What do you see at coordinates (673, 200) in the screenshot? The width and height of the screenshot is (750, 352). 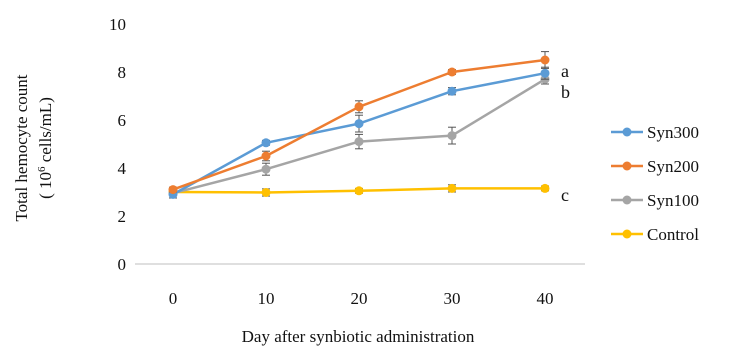 I see `legend-label-syn100: Syn100` at bounding box center [673, 200].